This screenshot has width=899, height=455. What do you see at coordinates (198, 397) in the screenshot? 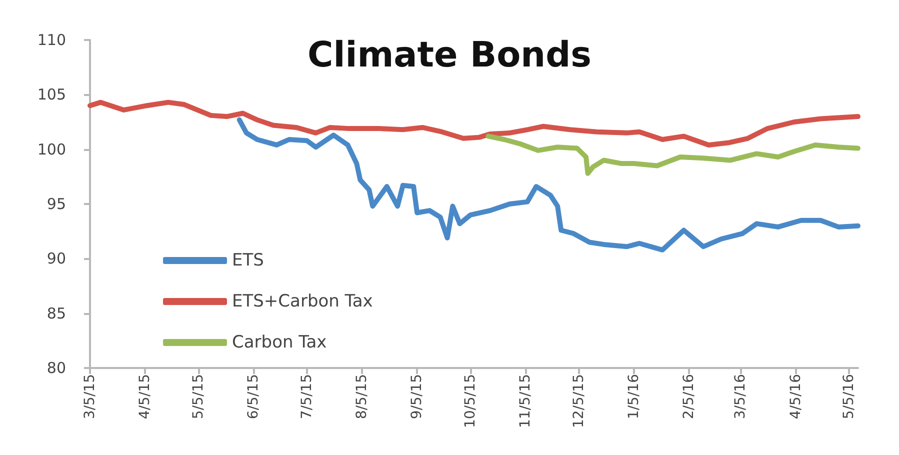
I see `x-tick-label: 5/5/15` at bounding box center [198, 397].